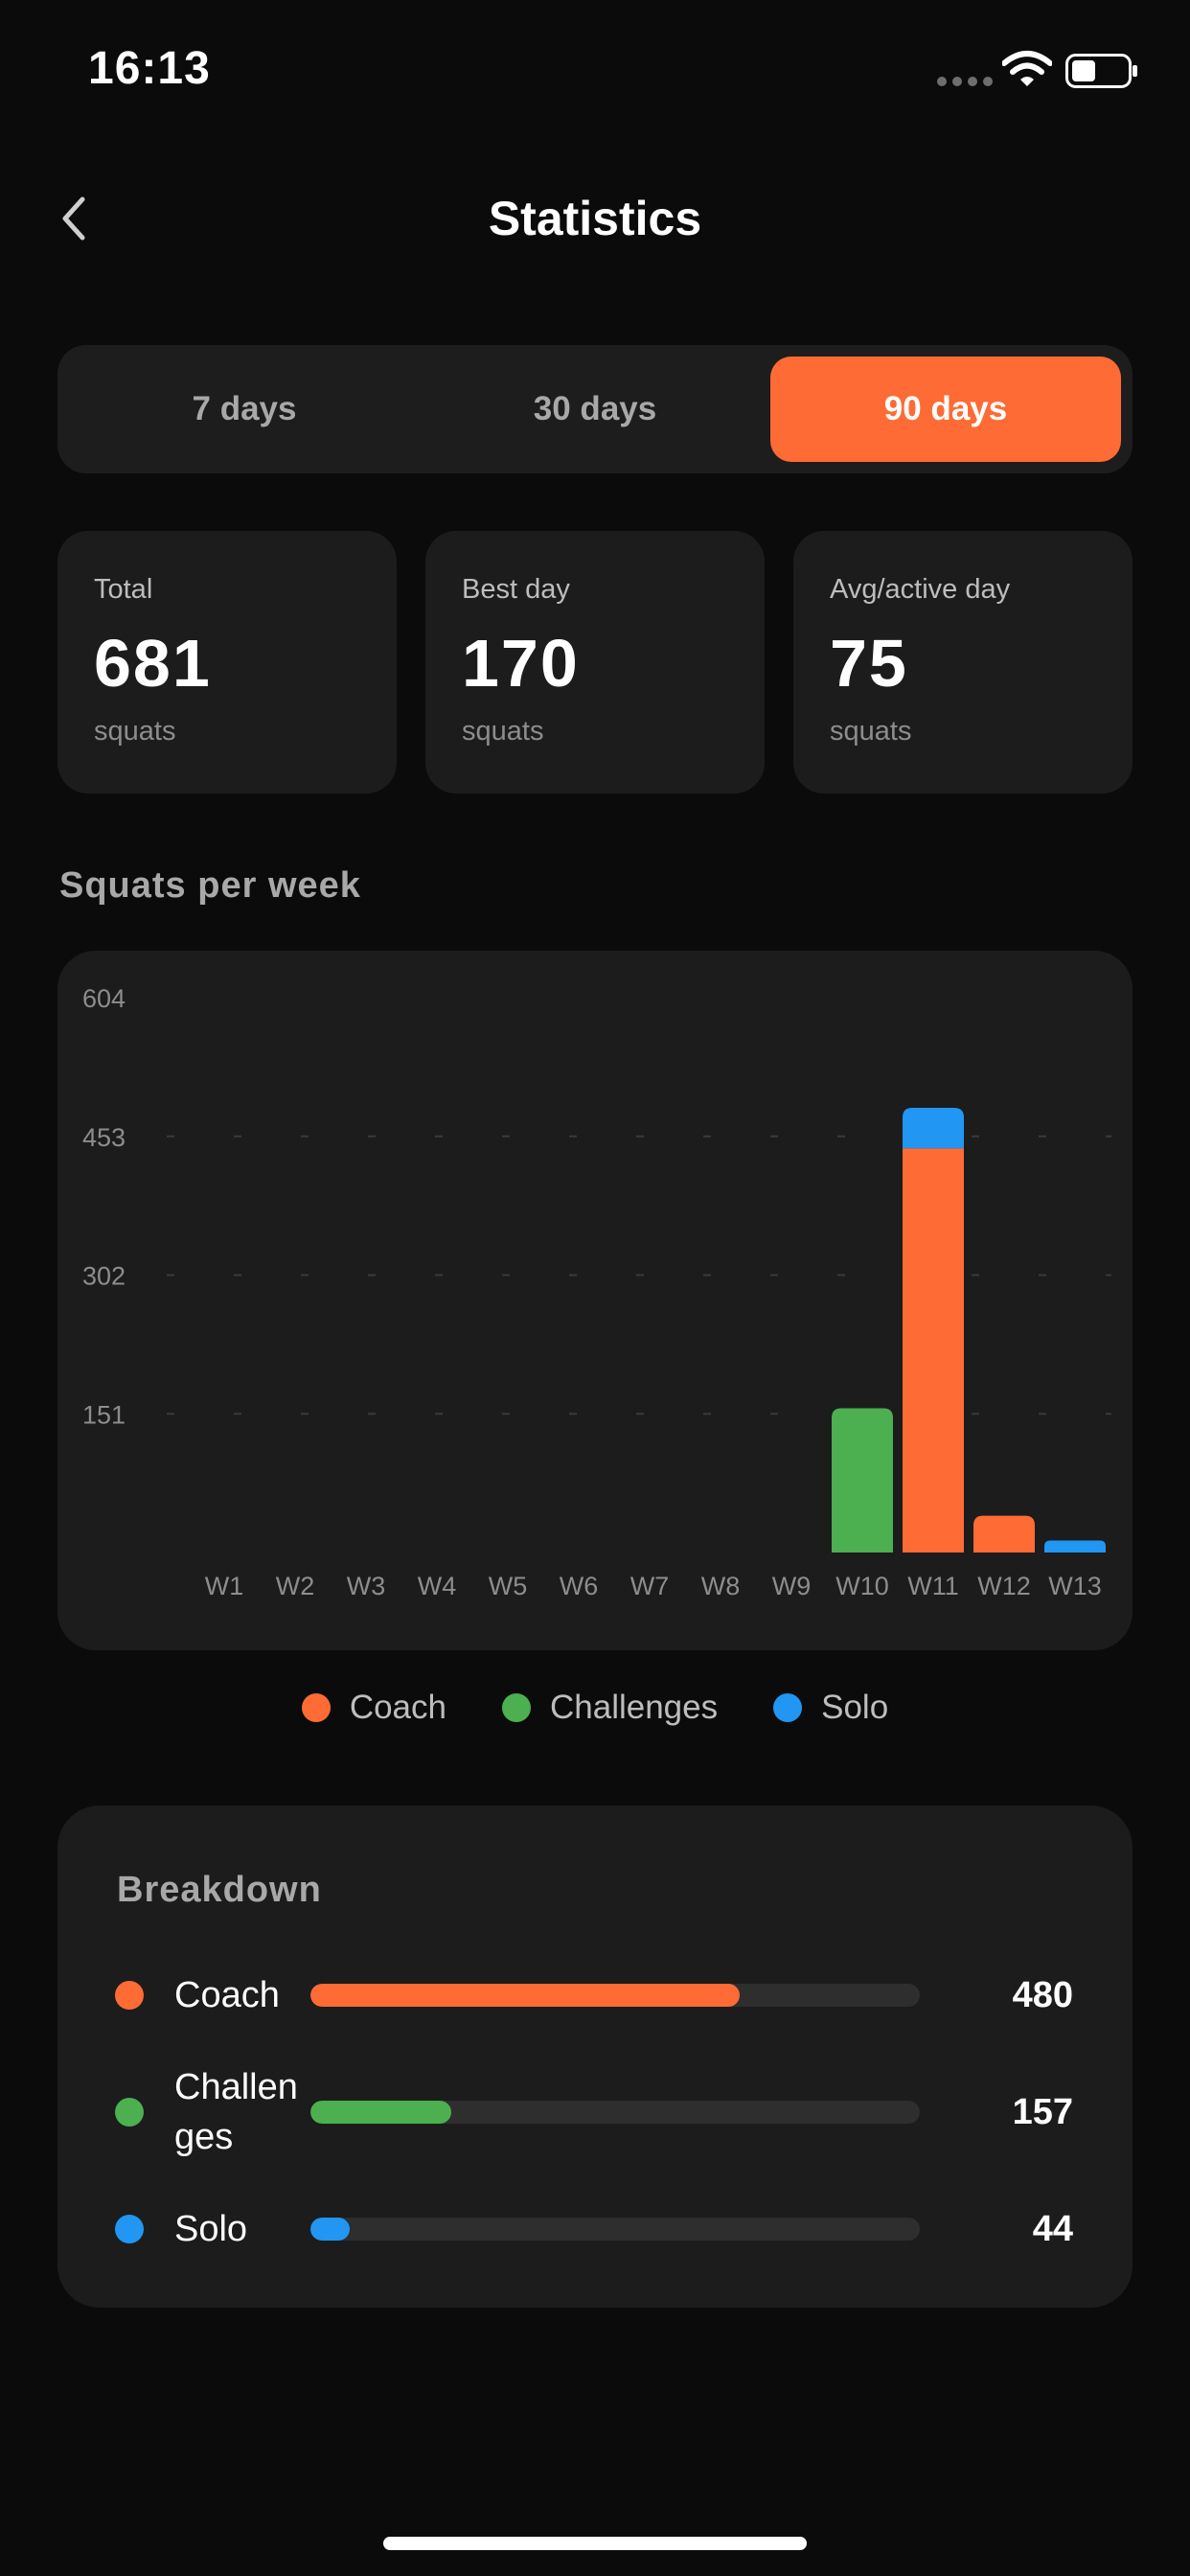 This screenshot has width=1190, height=2576. What do you see at coordinates (437, 1586) in the screenshot?
I see `x-tick-label: W4` at bounding box center [437, 1586].